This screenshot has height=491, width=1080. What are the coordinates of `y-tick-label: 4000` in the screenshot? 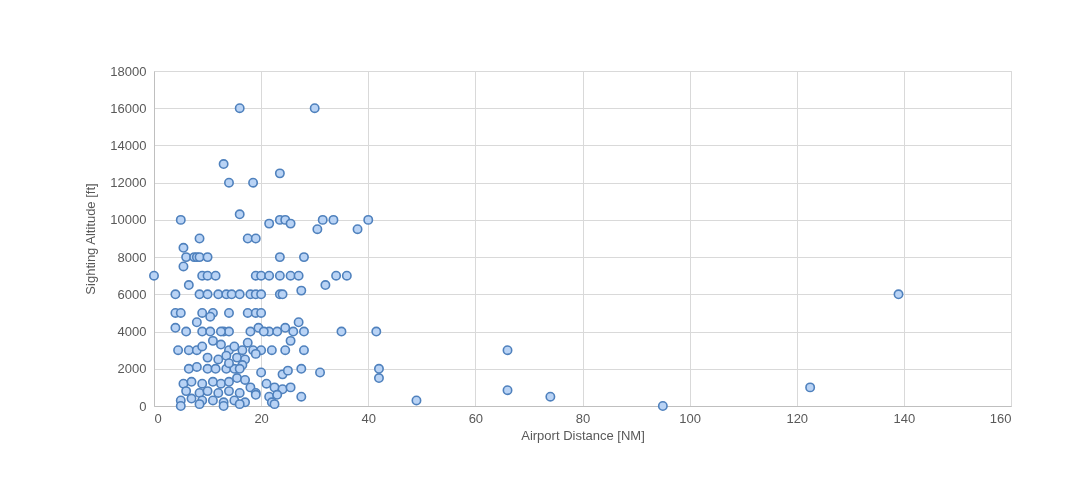 It's located at (132, 332).